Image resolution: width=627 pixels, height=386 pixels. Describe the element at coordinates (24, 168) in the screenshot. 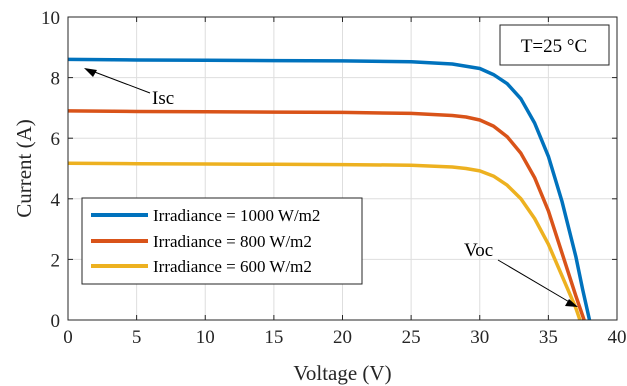

I see `y-axis-label: Current (A)` at that location.